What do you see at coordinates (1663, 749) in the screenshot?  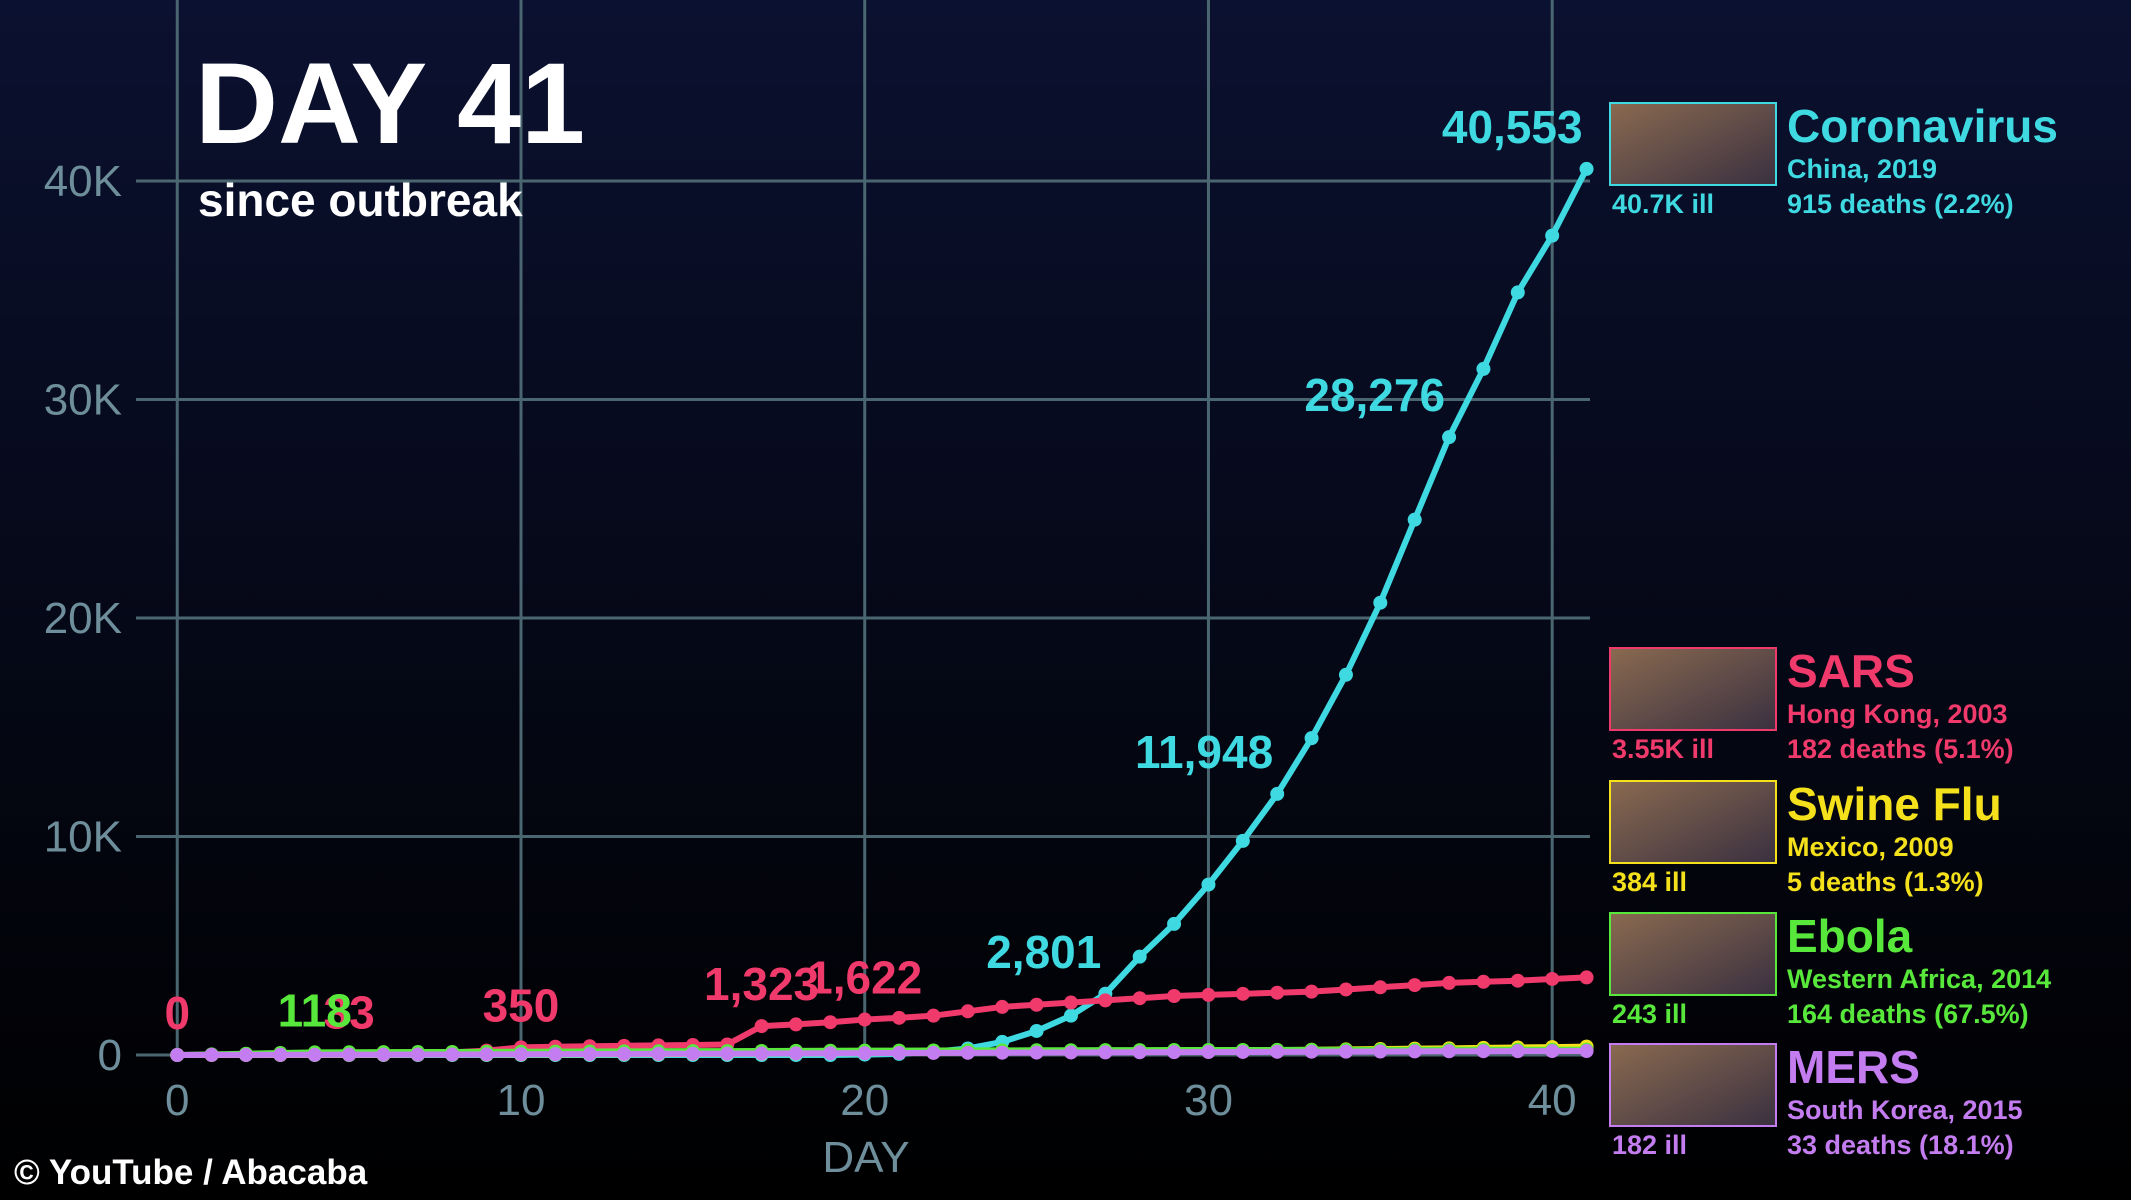 I see `legend-ill: 3.55K ill` at bounding box center [1663, 749].